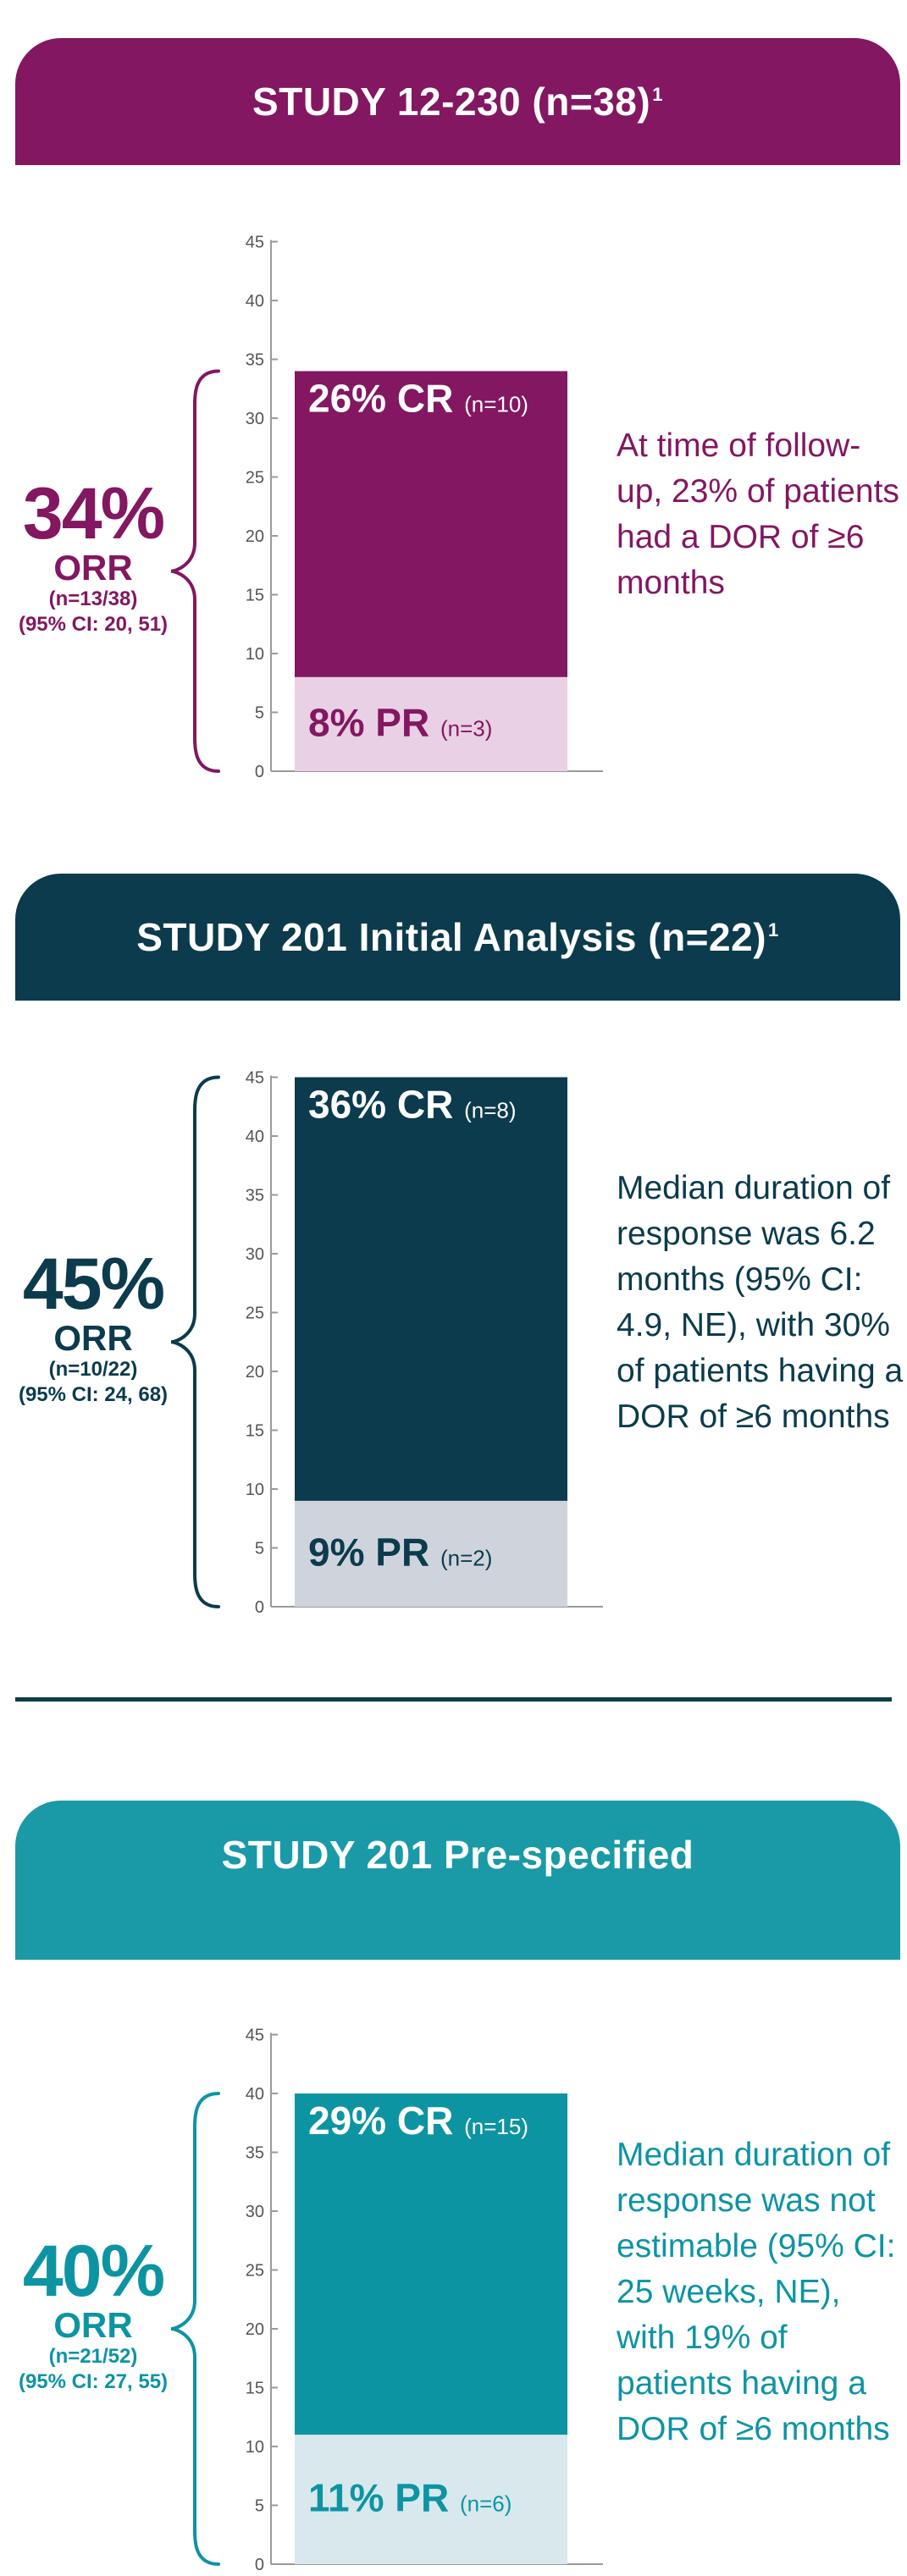 The height and width of the screenshot is (2576, 907). I want to click on bar-label-percent: 8% PR, so click(374, 722).